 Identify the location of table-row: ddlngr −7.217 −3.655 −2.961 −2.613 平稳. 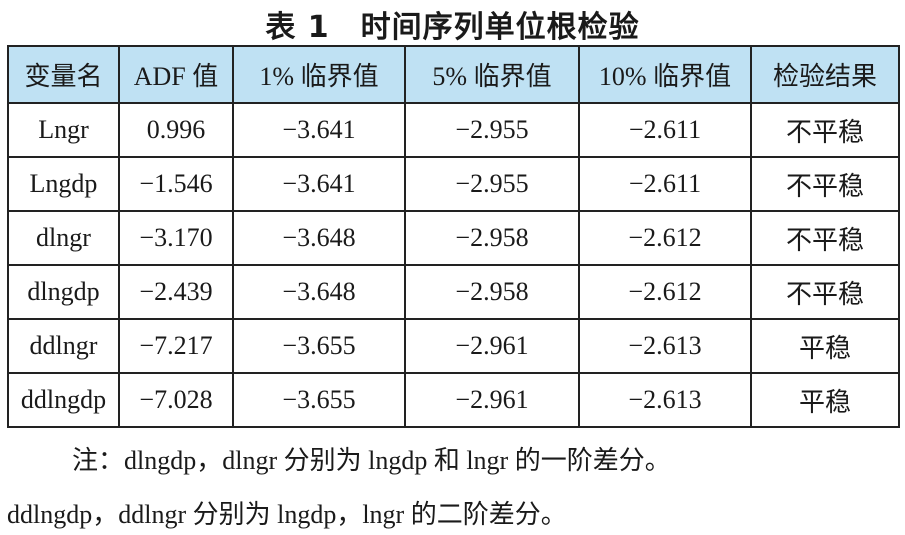
(453, 346).